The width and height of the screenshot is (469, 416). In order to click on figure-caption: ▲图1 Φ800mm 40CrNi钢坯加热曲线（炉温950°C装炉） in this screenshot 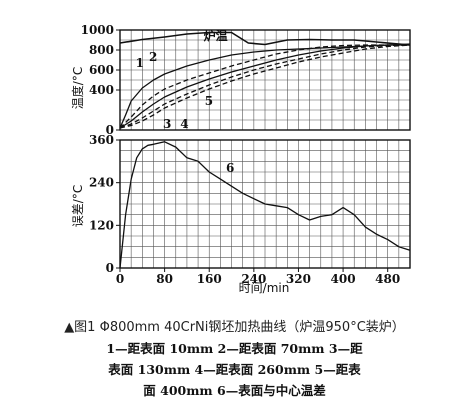, I will do `click(234, 327)`.